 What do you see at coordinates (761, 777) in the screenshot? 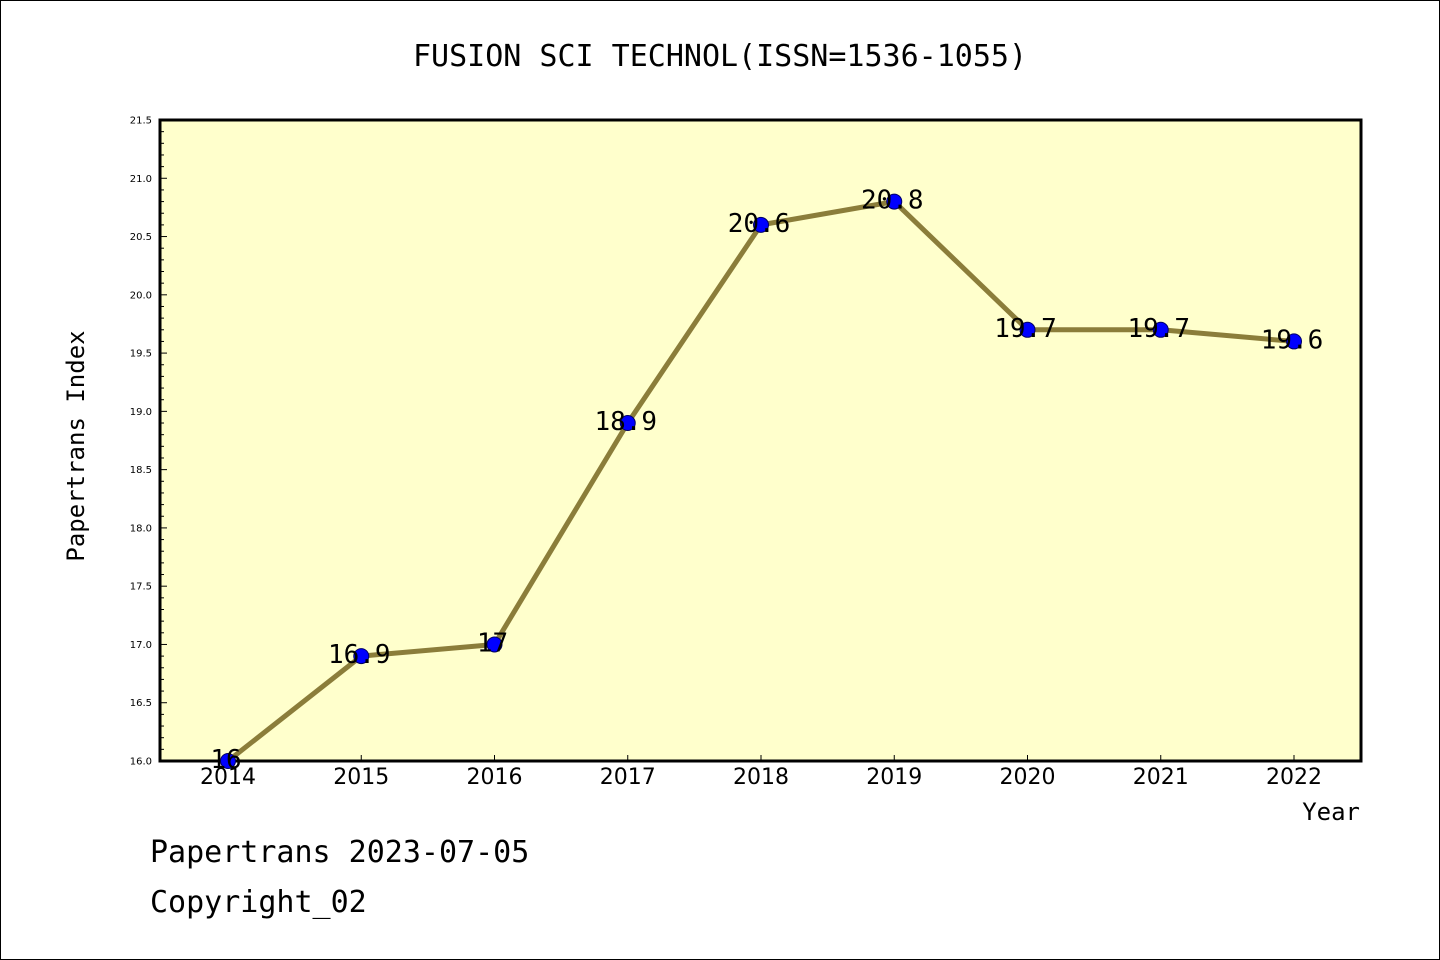
I see `x-tick-label: 2018` at bounding box center [761, 777].